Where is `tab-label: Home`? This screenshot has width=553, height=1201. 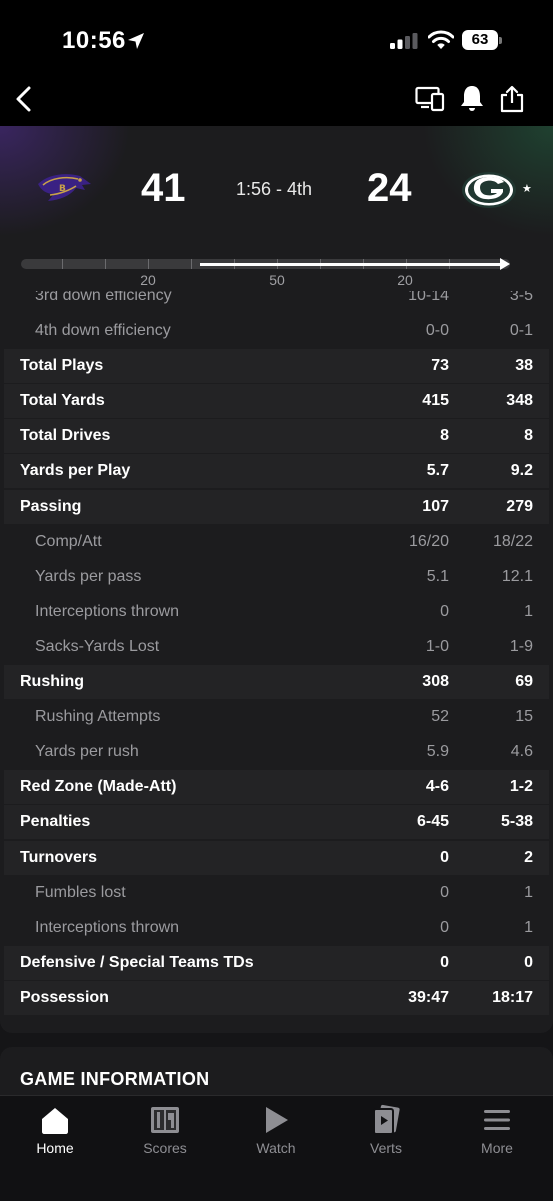
tab-label: Home is located at coordinates (55, 1148).